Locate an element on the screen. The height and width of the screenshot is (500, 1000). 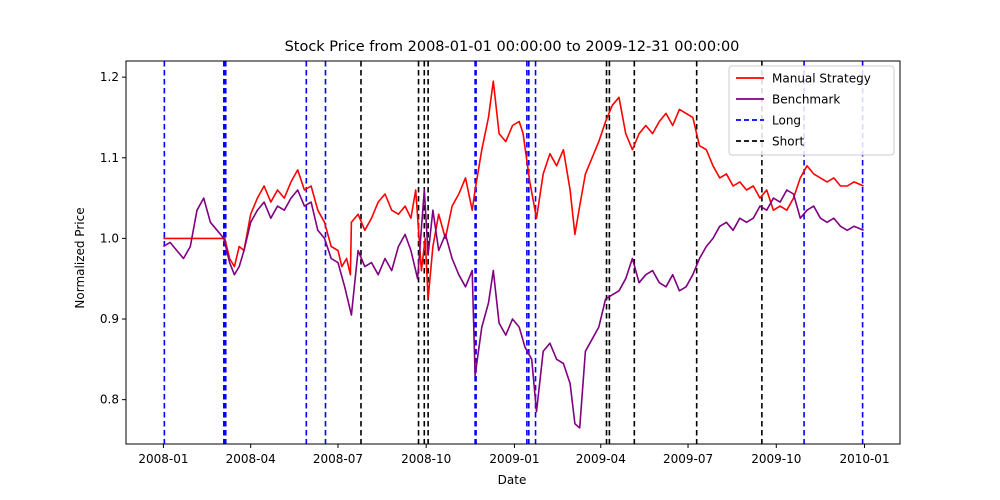
y-axis: 0.8 0.9 1.0 1.1 1.2 is located at coordinates (113, 238).